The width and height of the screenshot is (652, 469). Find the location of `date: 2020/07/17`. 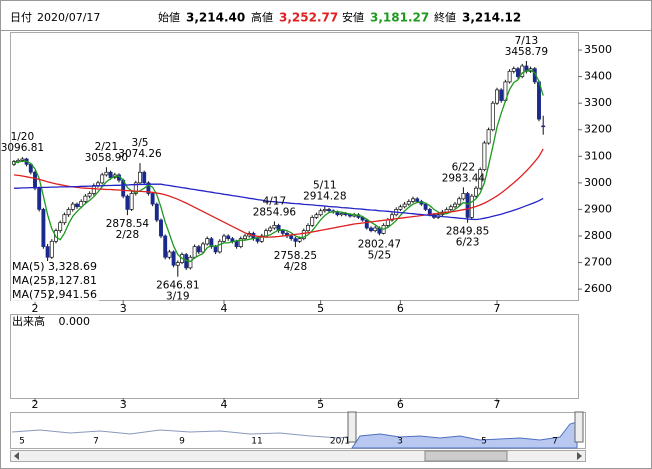

date: 2020/07/17 is located at coordinates (68, 17).